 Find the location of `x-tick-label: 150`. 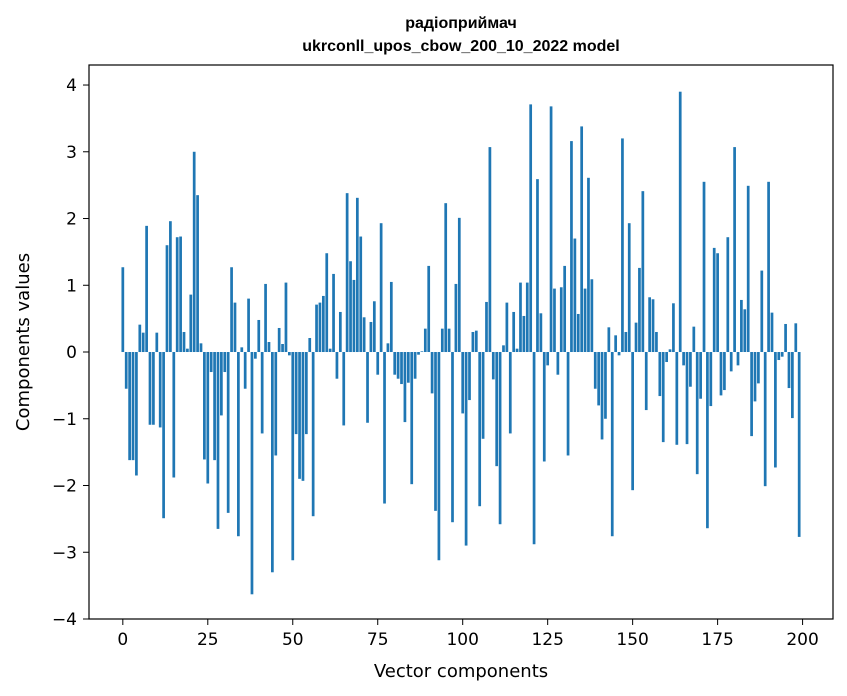

x-tick-label: 150 is located at coordinates (632, 640).